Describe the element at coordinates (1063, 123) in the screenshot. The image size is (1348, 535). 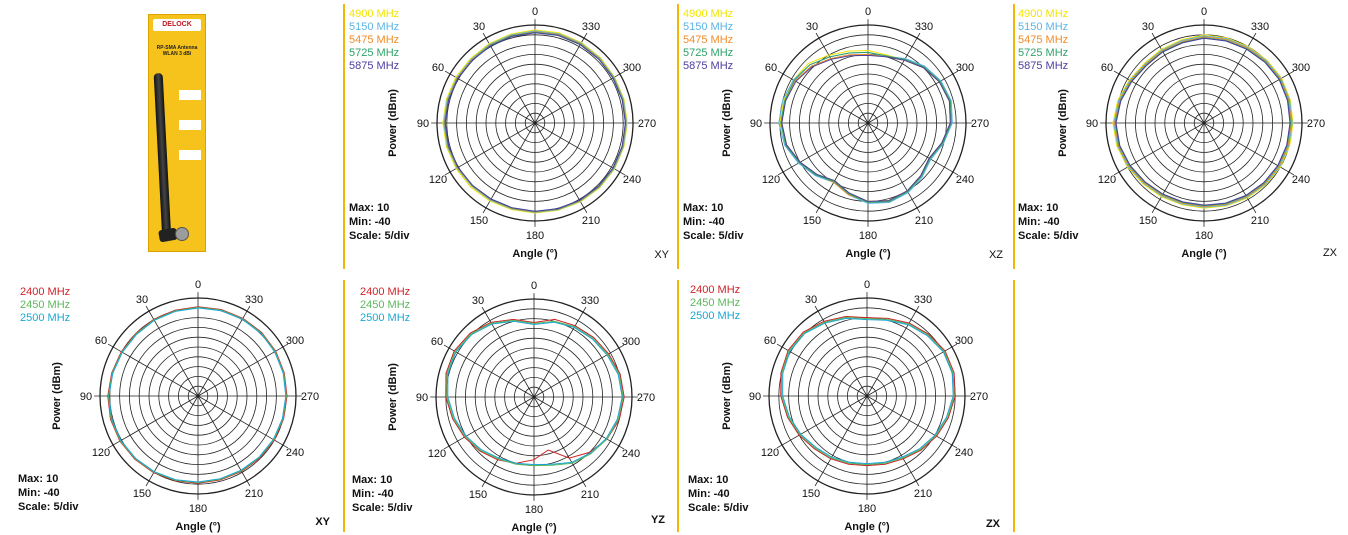
I see `y-axis-label: Power (dBm)` at that location.